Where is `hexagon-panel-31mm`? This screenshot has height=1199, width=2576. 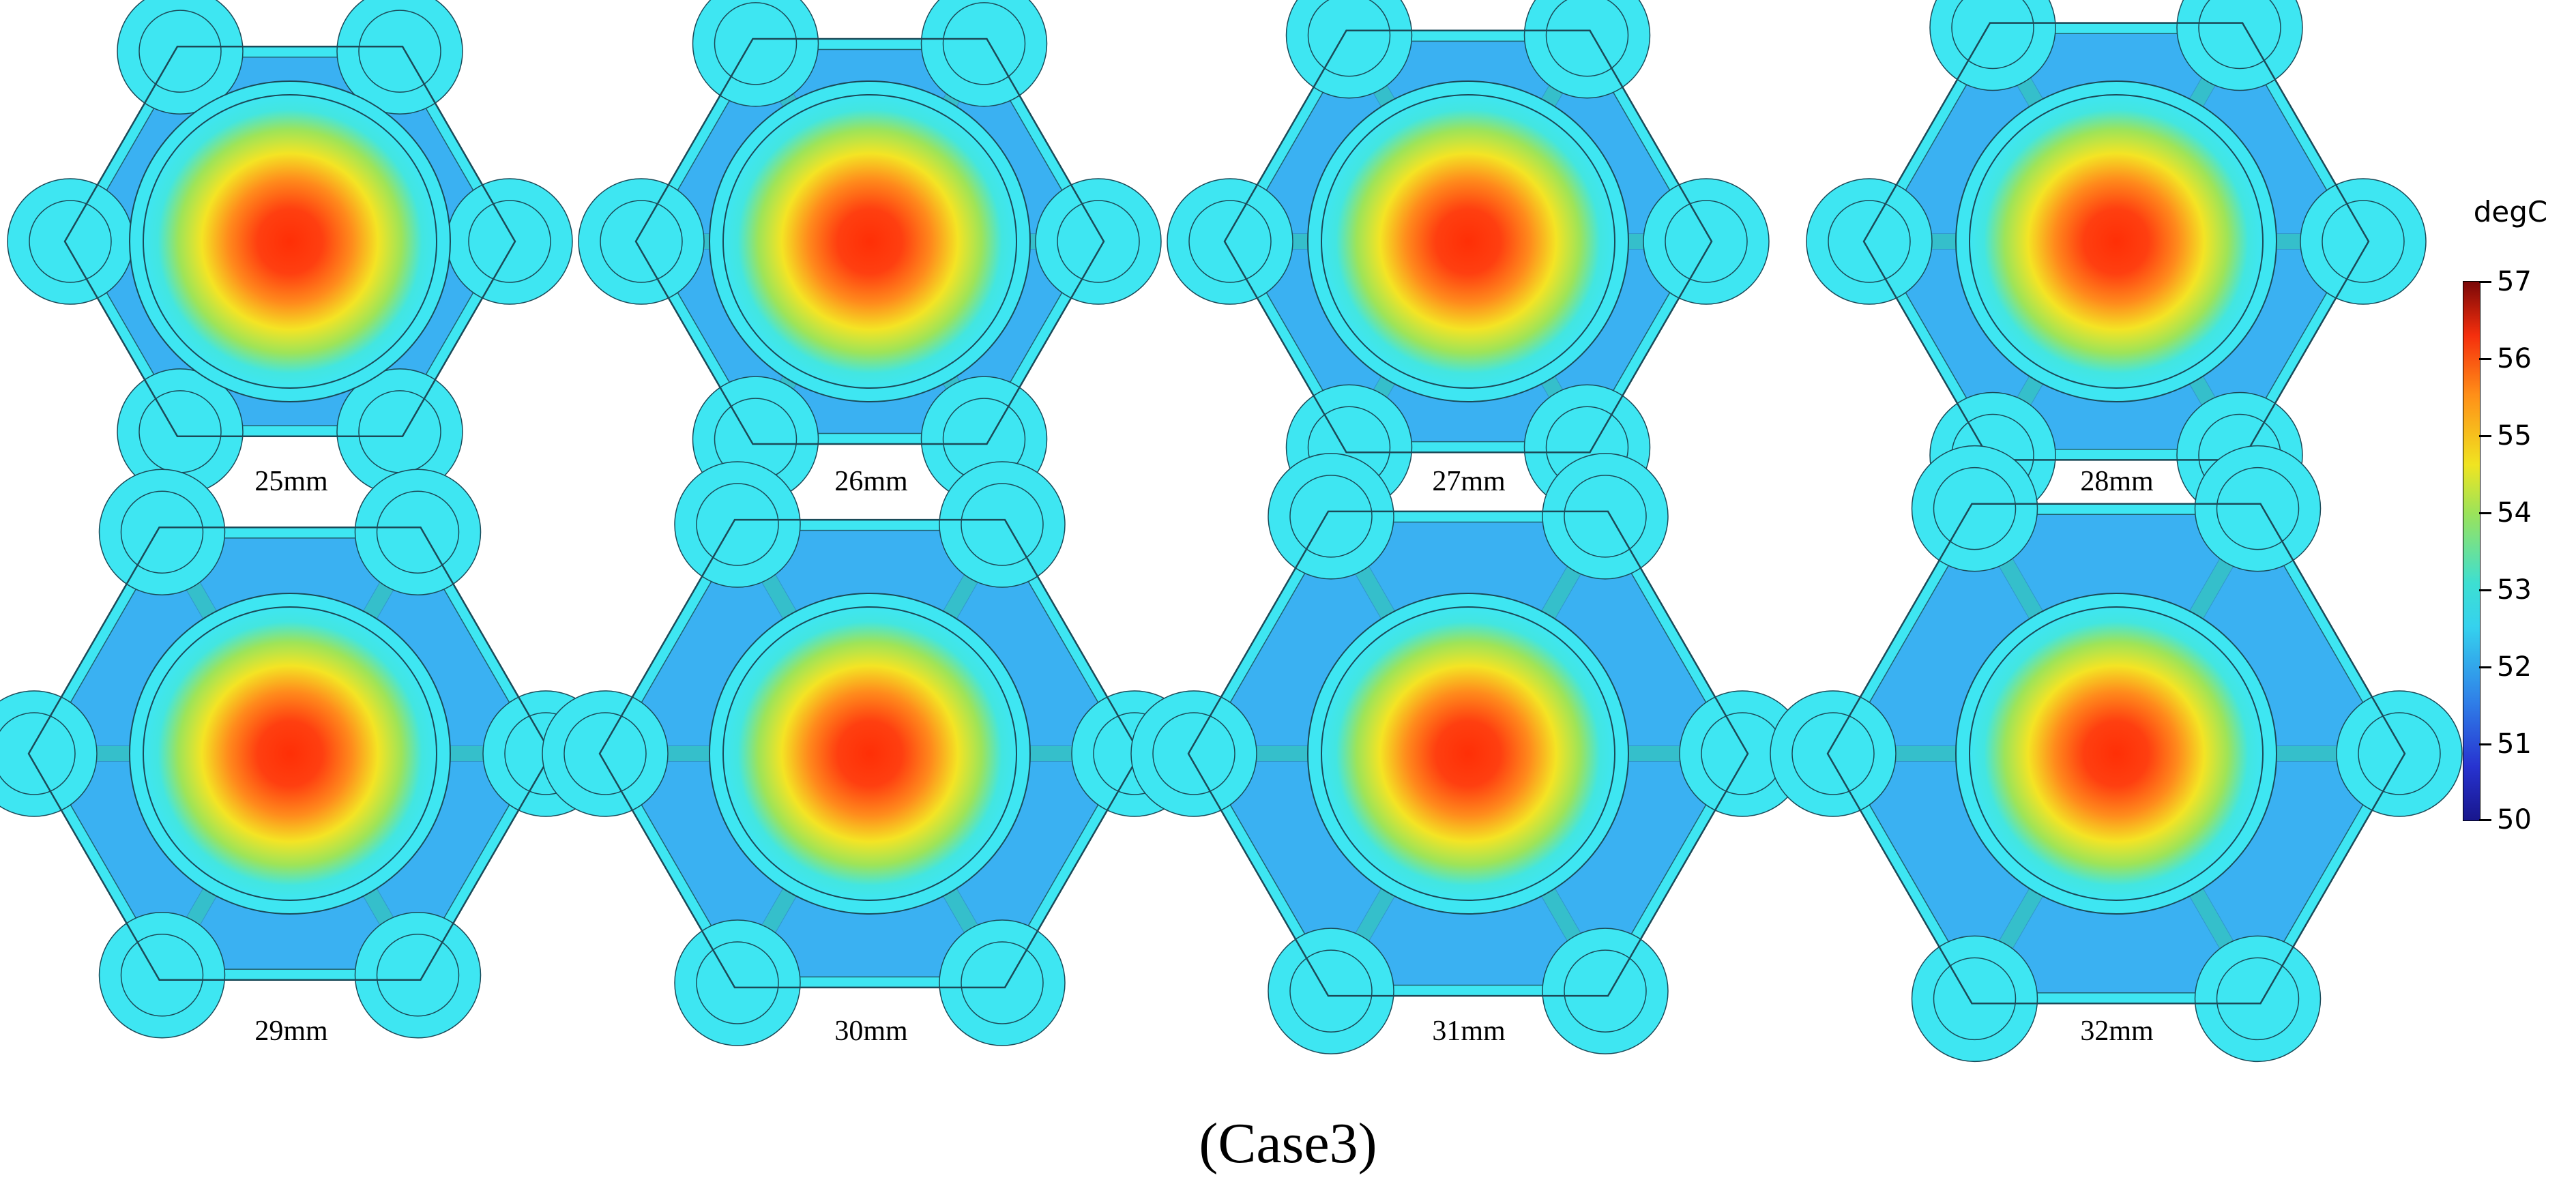
hexagon-panel-31mm is located at coordinates (1468, 753).